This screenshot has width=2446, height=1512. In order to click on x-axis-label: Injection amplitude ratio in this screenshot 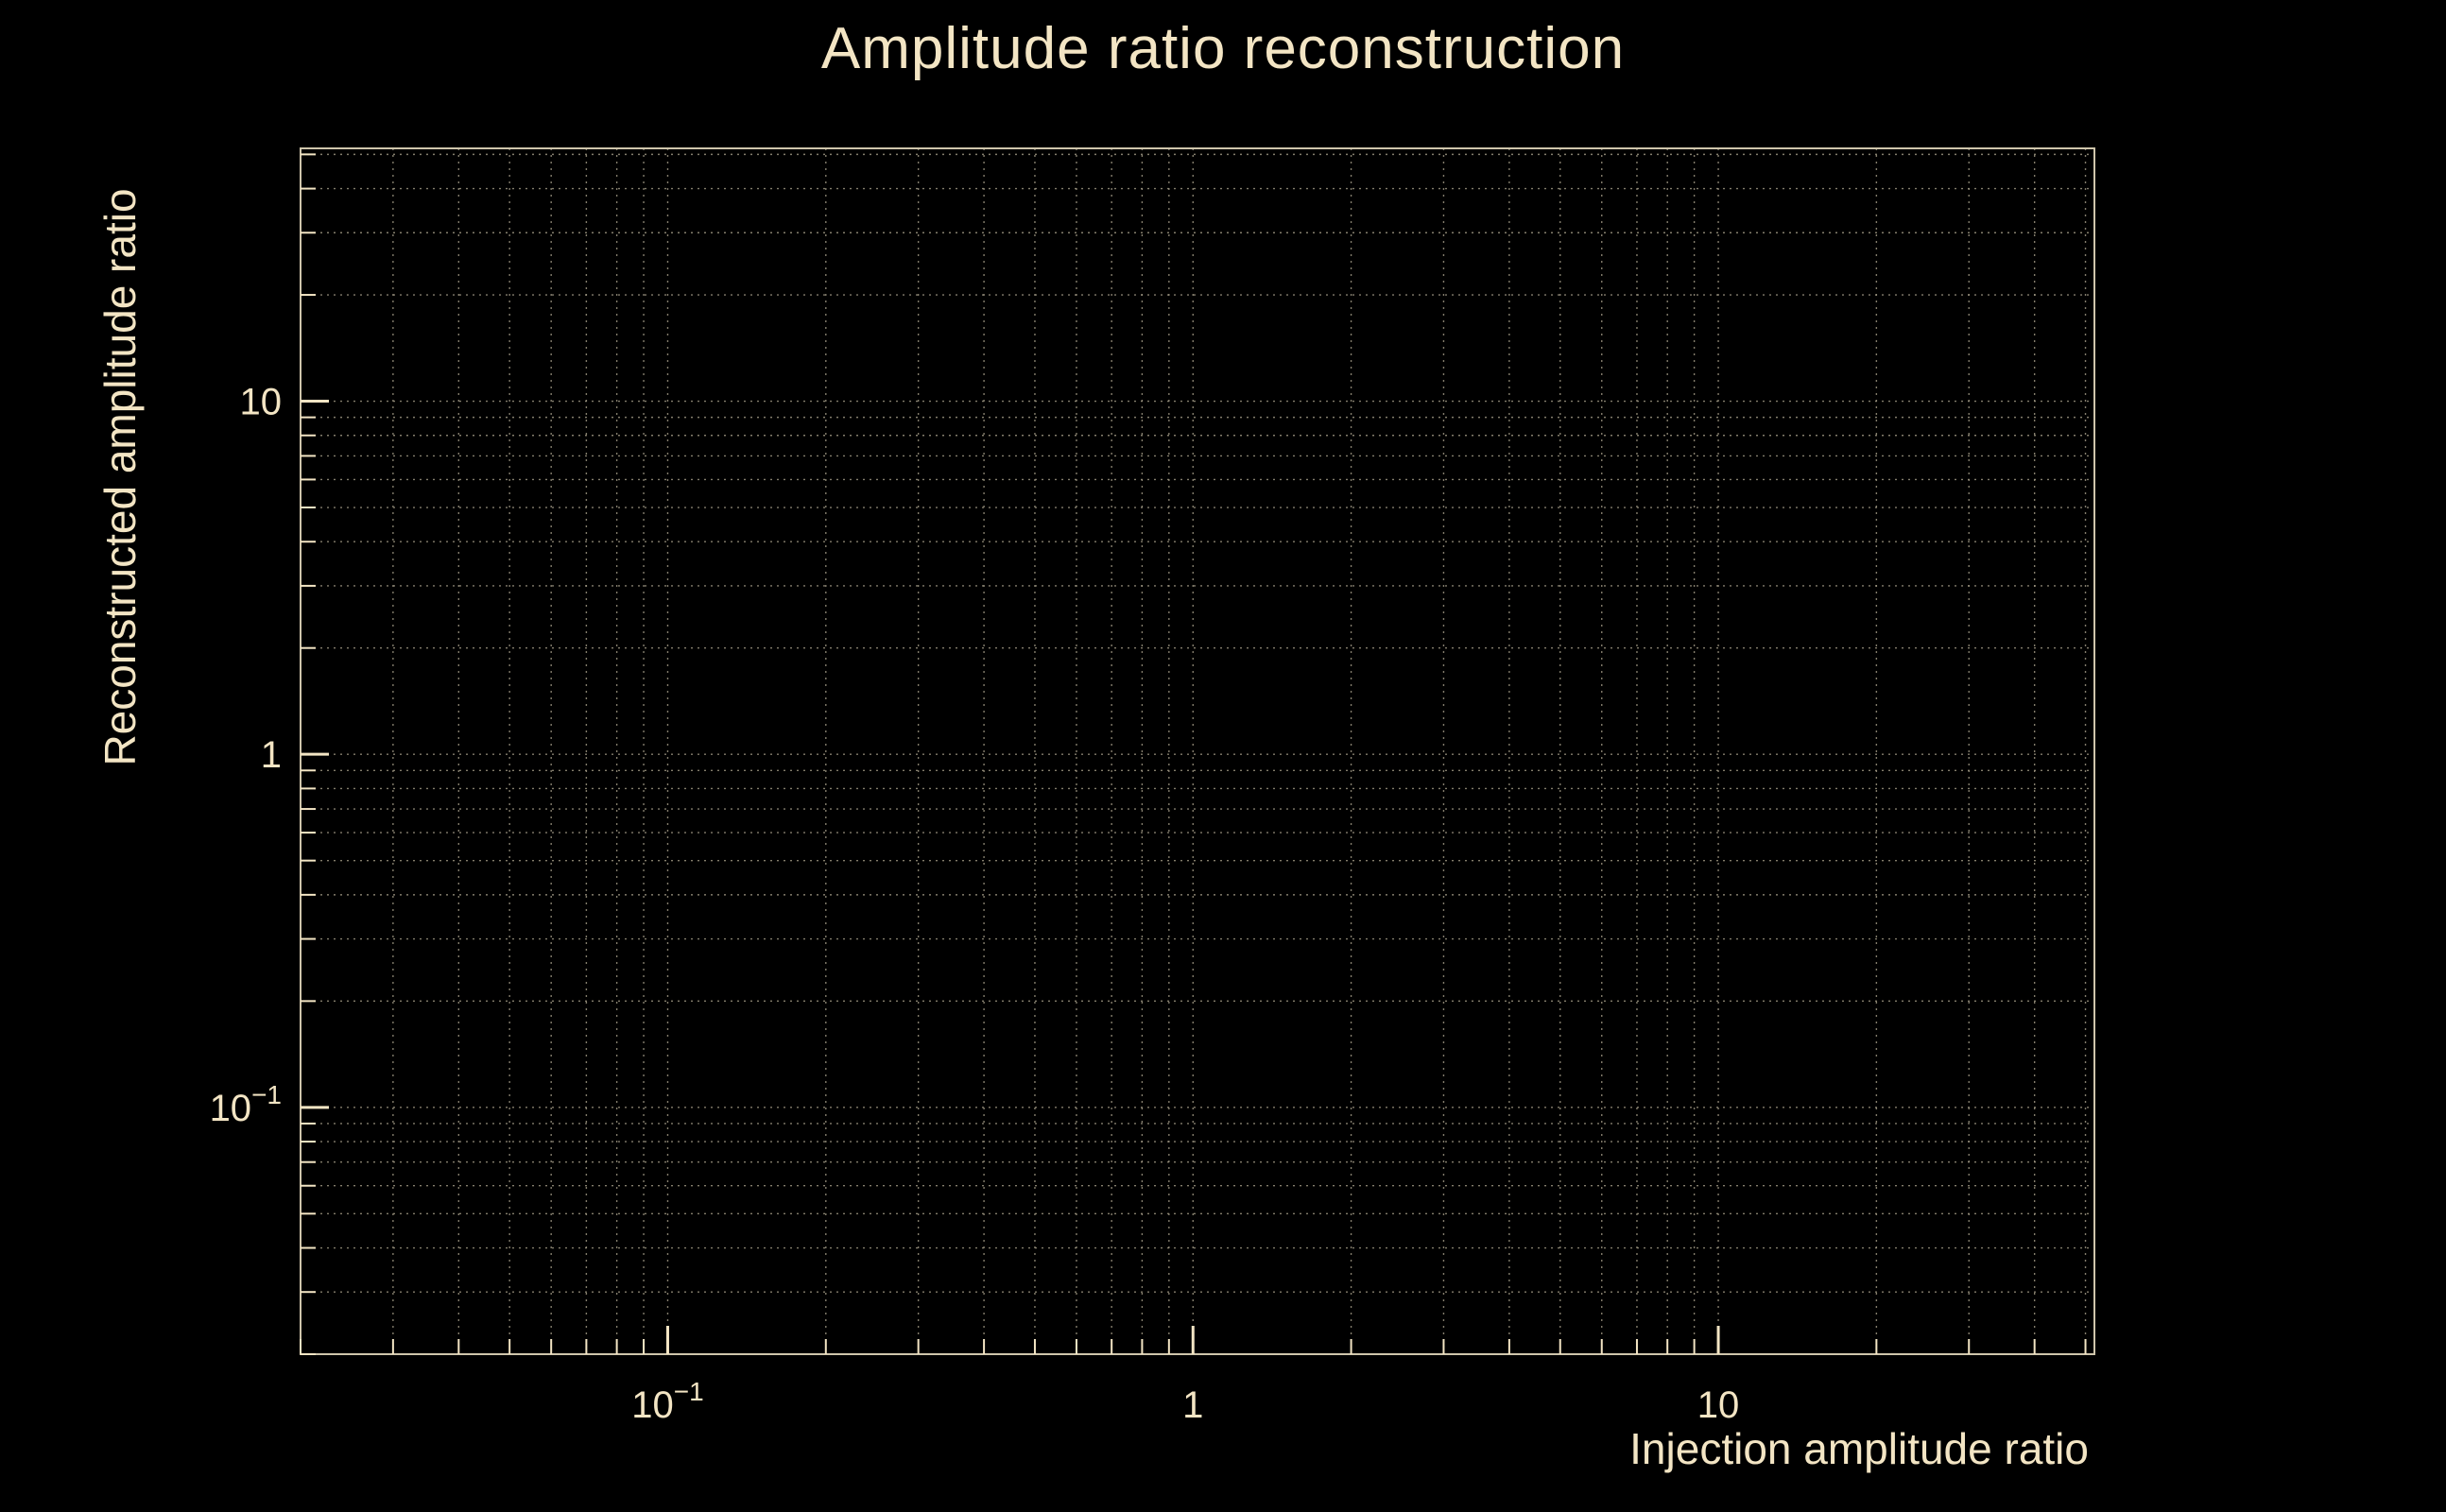, I will do `click(1859, 1448)`.